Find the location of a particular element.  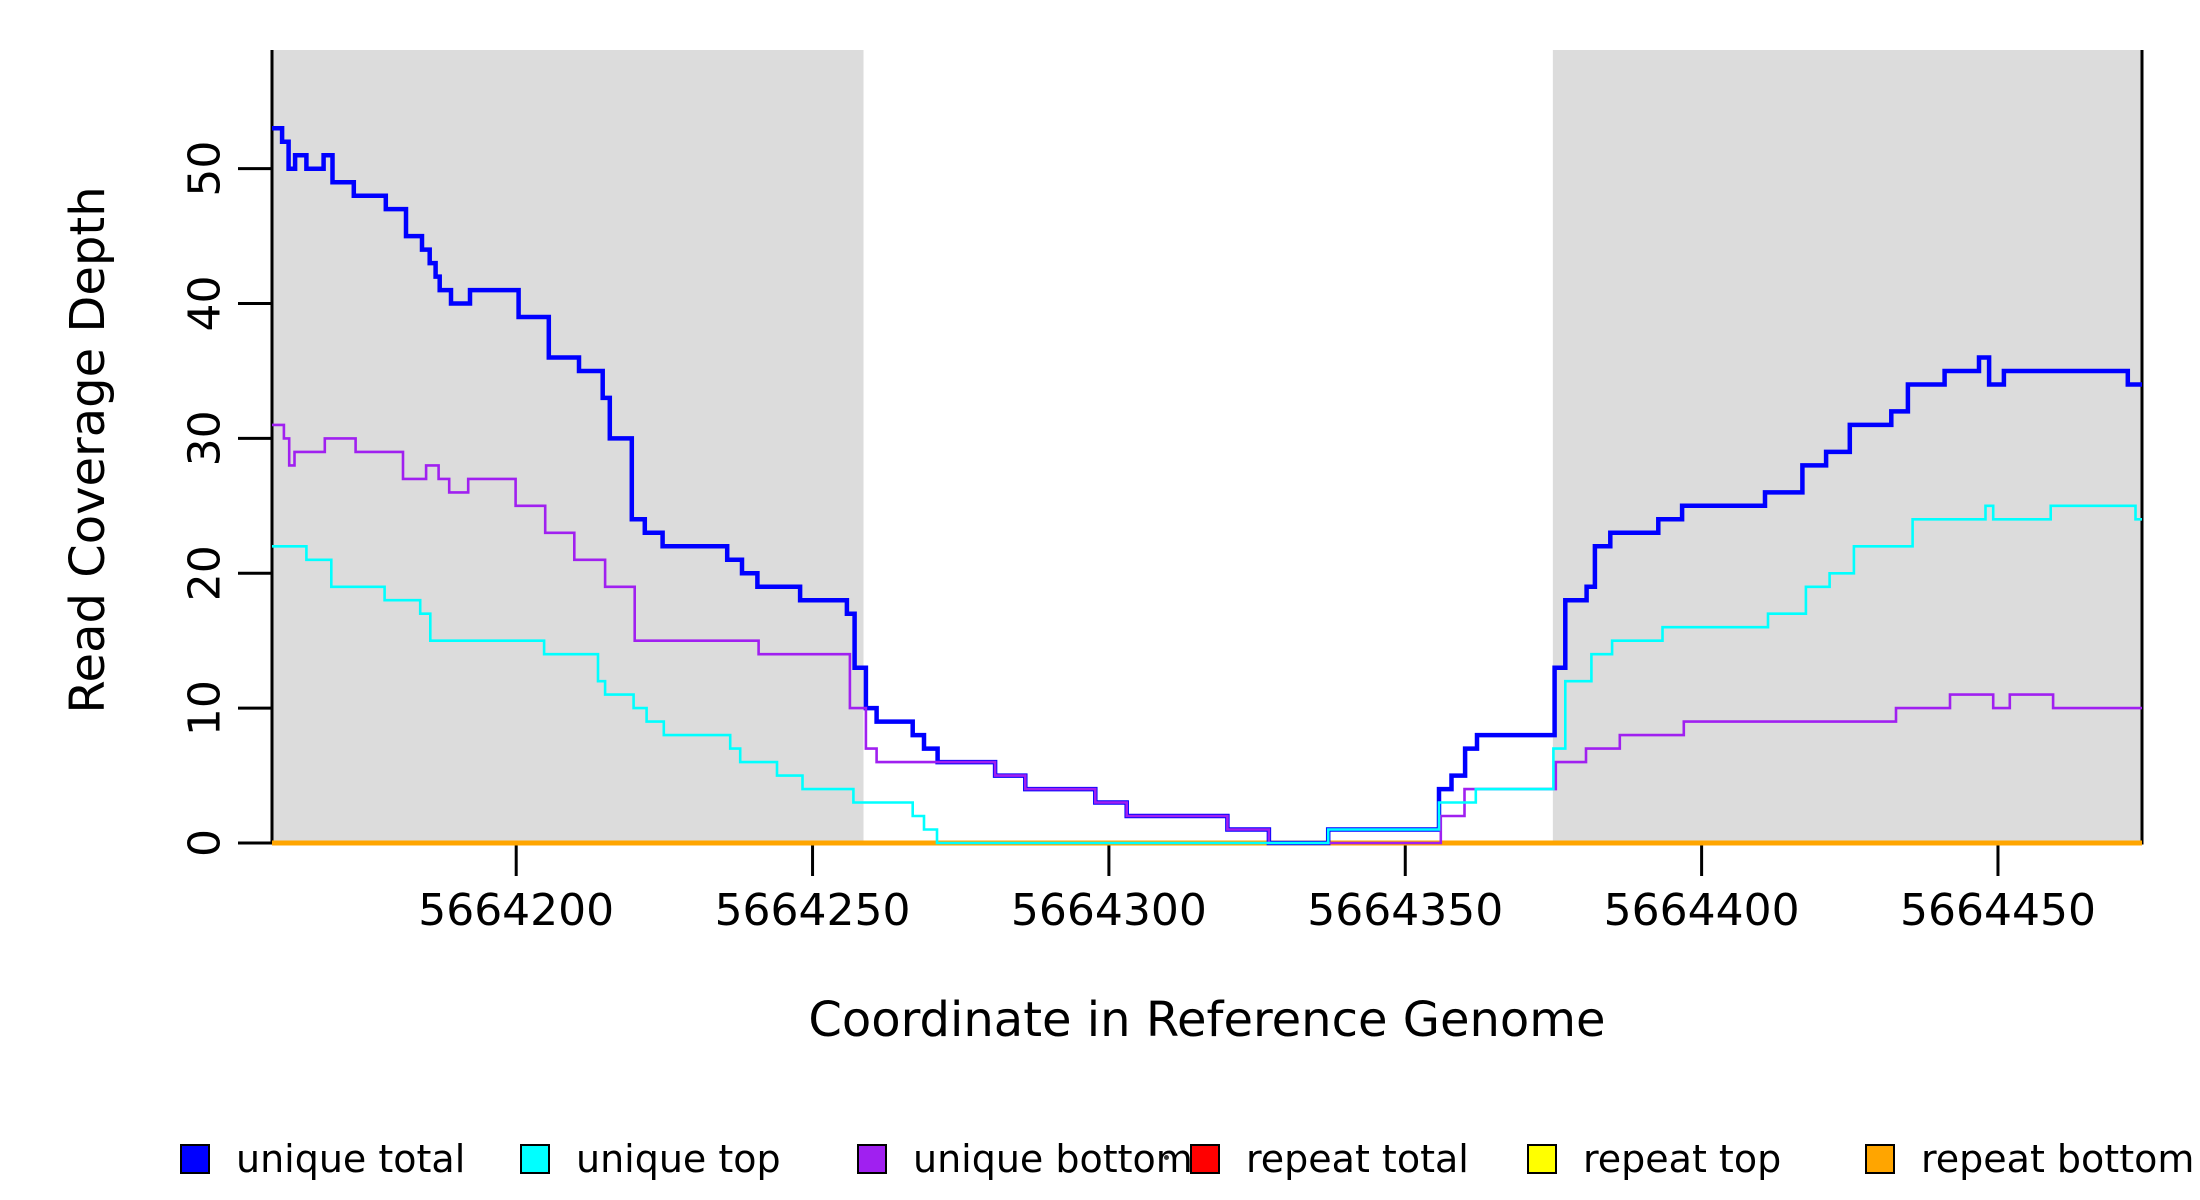

legend-item-unique-total: unique total is located at coordinates (323, 1159).